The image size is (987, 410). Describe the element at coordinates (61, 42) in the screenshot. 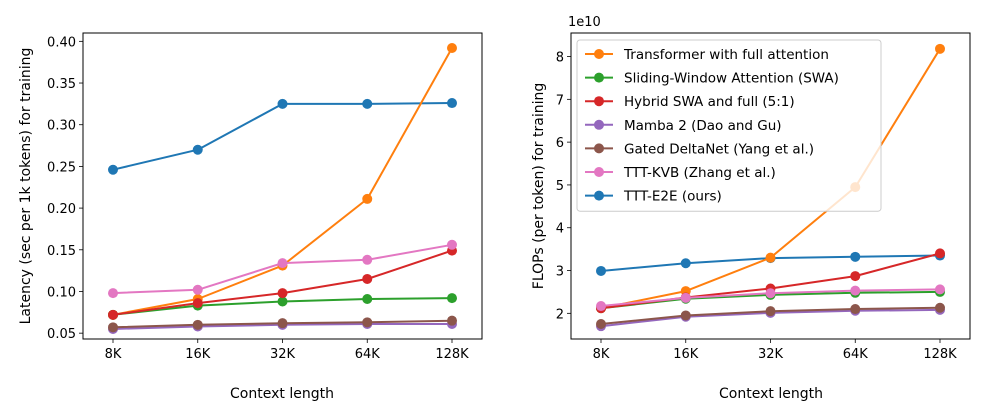

I see `latency-y-tick-label: 0.40` at that location.